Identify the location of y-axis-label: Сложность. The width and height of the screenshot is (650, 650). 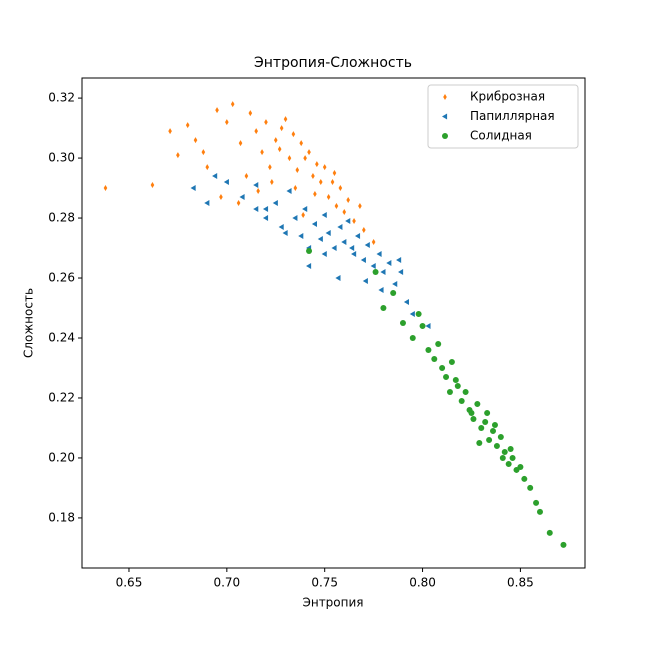
(29, 323).